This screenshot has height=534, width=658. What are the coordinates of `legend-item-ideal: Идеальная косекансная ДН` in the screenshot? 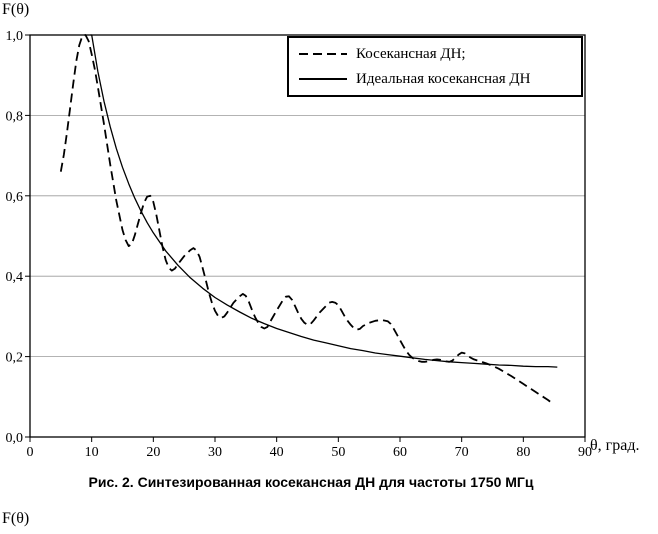 It's located at (435, 79).